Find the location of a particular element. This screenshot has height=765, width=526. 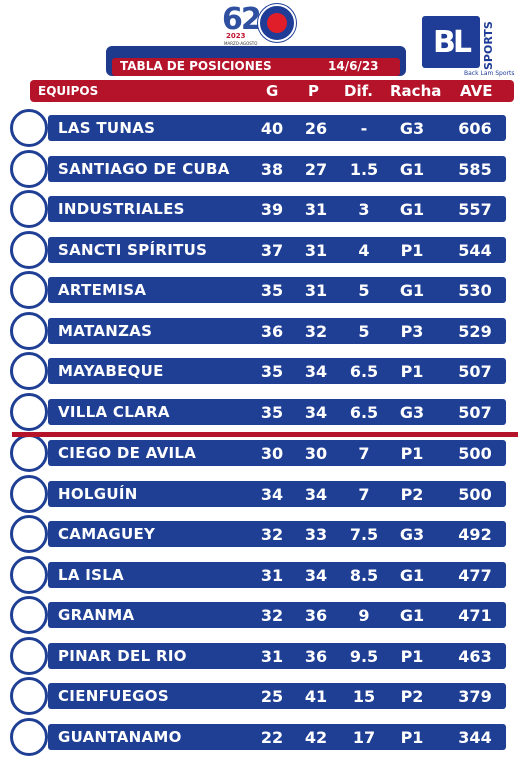

cell-racha: P3 is located at coordinates (412, 331).